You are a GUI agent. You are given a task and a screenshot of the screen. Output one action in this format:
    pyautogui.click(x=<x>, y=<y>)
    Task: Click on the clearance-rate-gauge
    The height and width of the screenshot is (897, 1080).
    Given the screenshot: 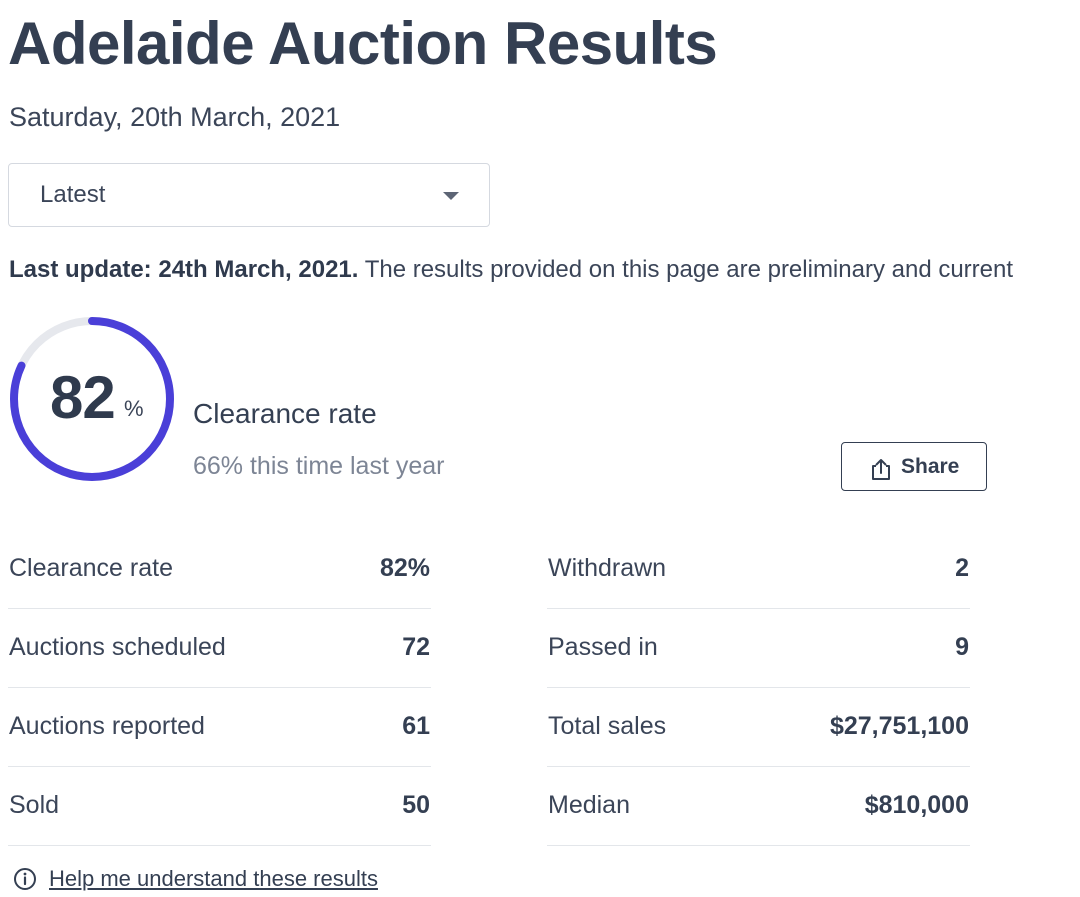 What is the action you would take?
    pyautogui.click(x=92, y=399)
    